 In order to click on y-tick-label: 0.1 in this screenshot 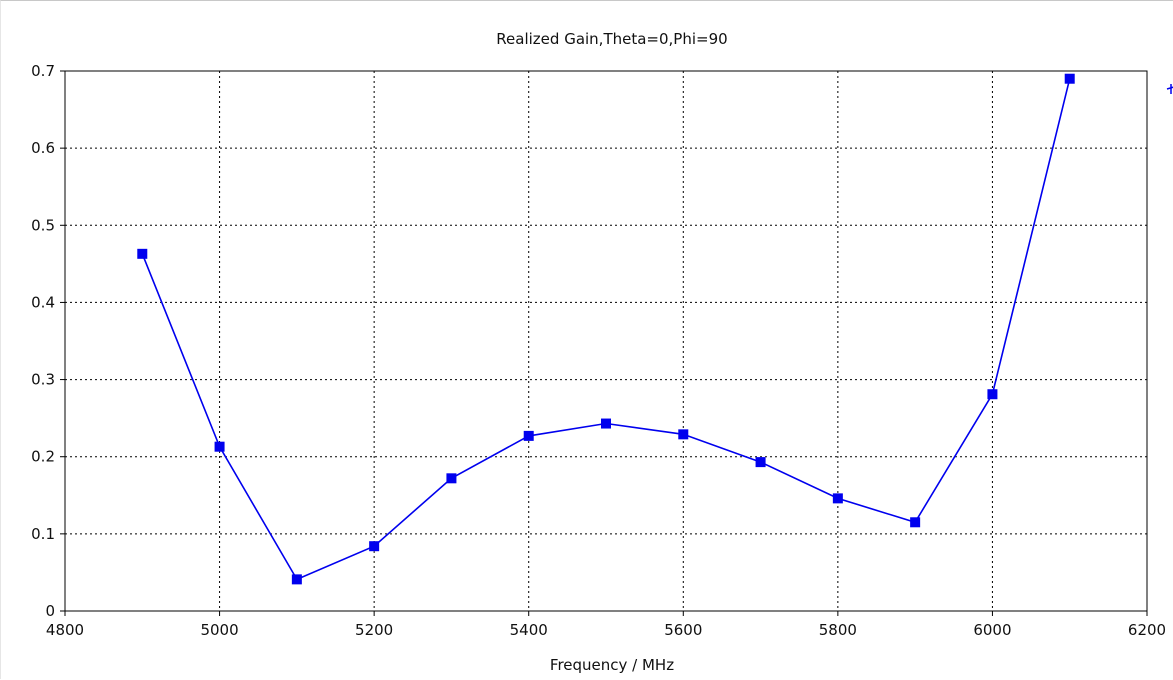, I will do `click(43, 534)`.